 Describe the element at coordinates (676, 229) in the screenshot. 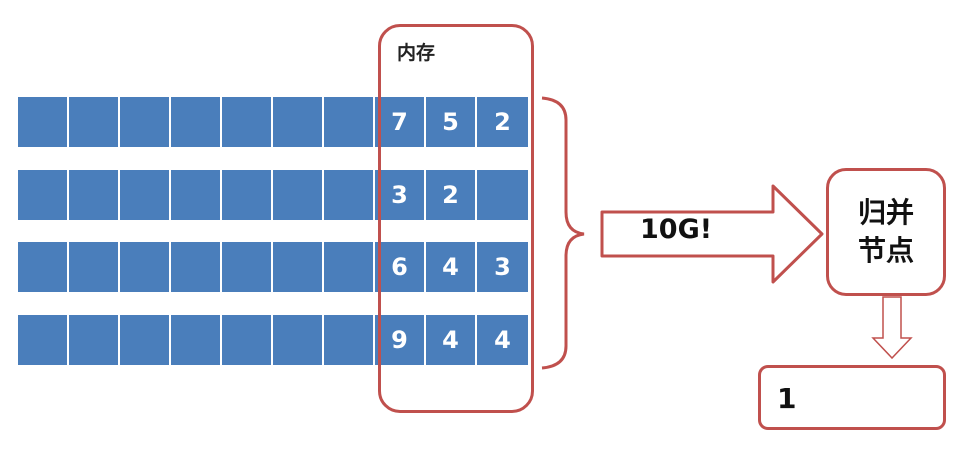

I see `arrow-label: 10G!` at that location.